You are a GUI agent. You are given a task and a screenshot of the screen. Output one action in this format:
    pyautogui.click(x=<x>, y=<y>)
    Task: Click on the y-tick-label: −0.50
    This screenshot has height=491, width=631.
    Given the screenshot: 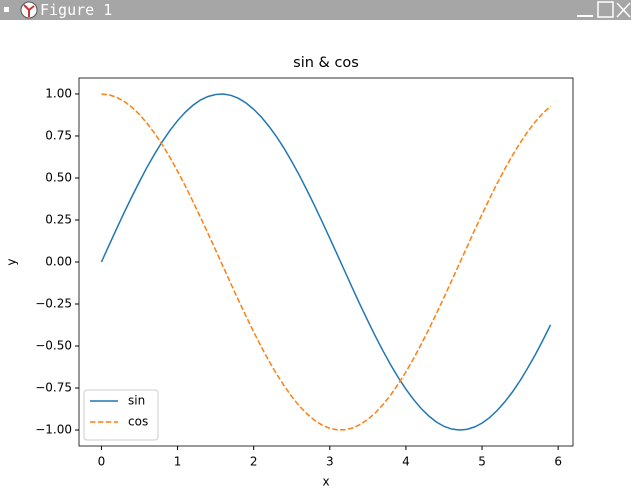 What is the action you would take?
    pyautogui.click(x=53, y=346)
    